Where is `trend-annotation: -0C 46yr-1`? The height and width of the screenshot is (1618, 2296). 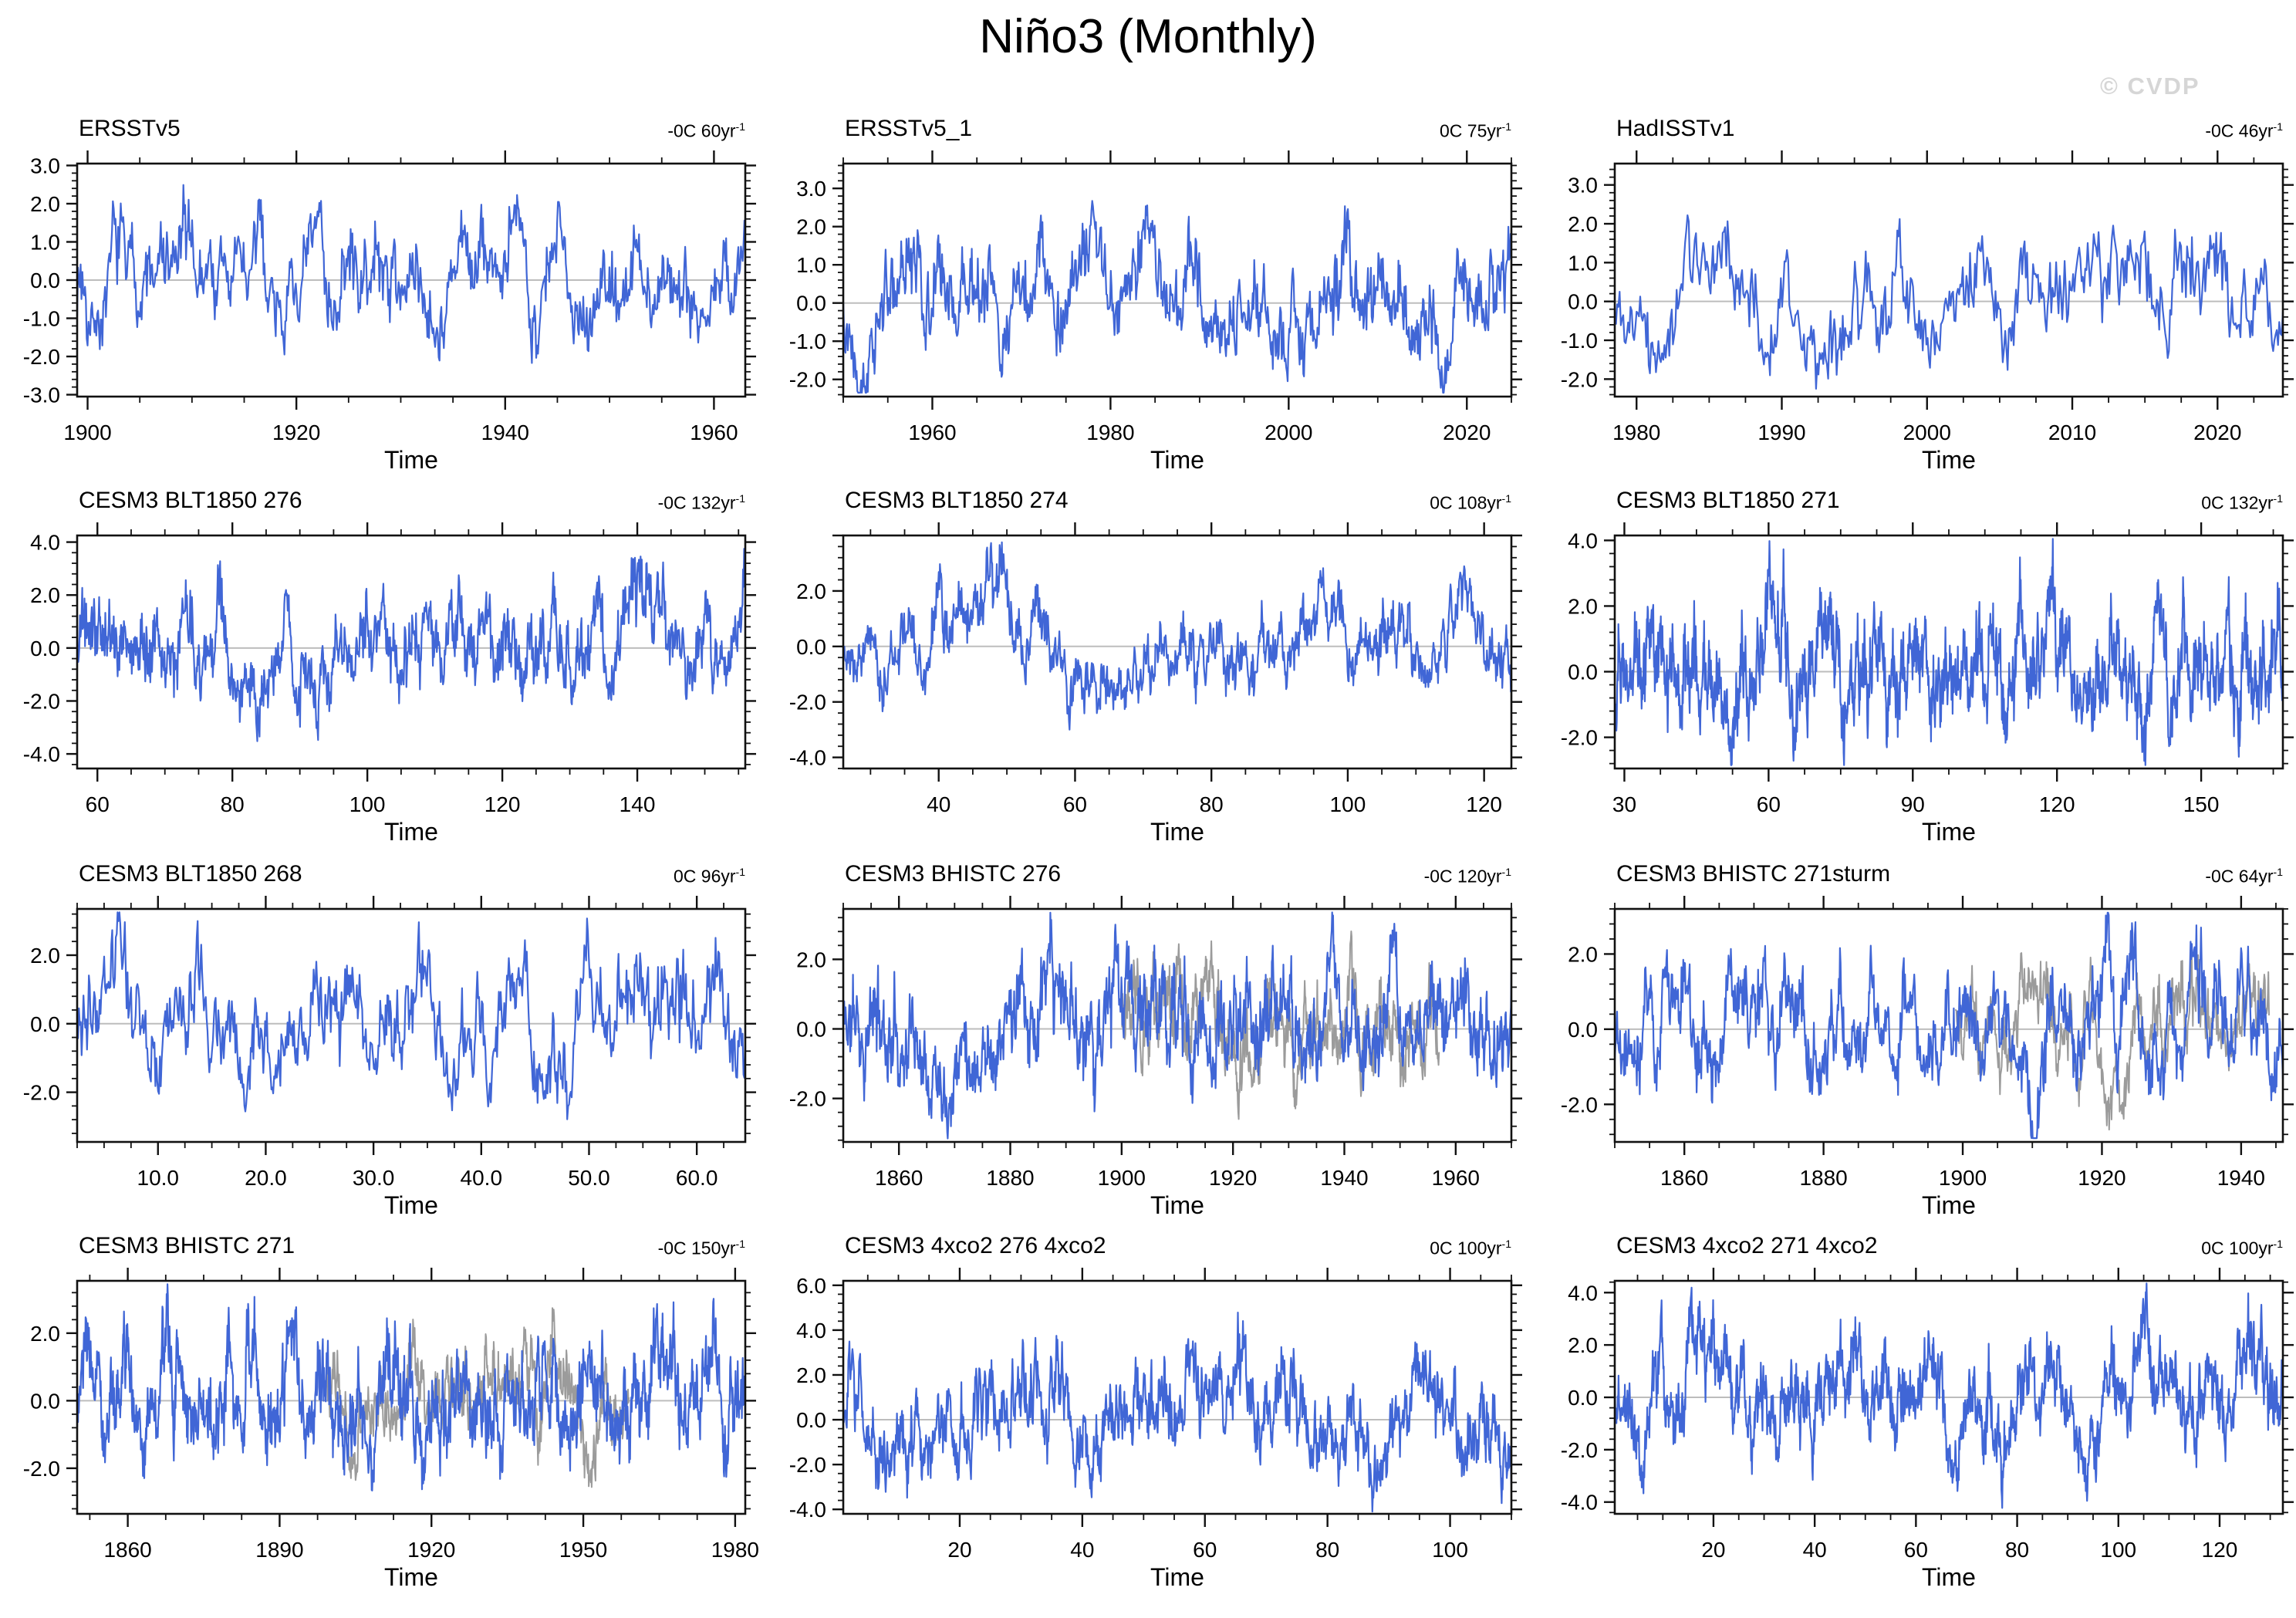
trend-annotation: -0C 46yr-1 is located at coordinates (2244, 131).